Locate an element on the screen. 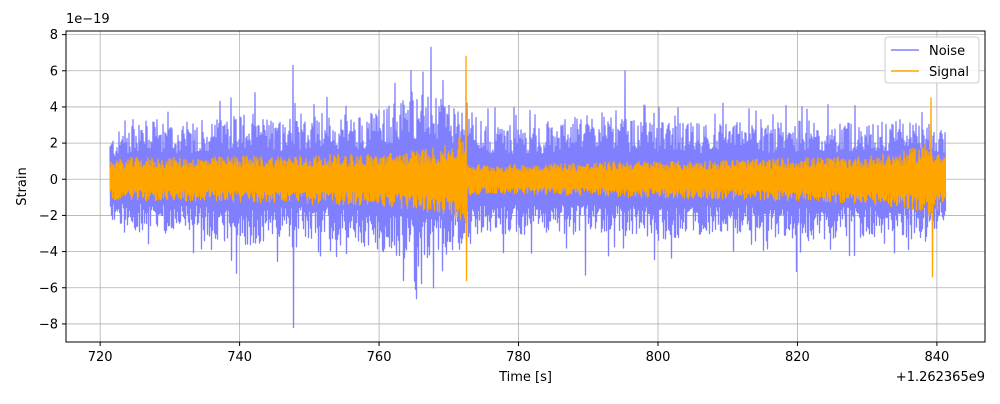 The image size is (1000, 404). y-tick-label: 2 is located at coordinates (54, 144).